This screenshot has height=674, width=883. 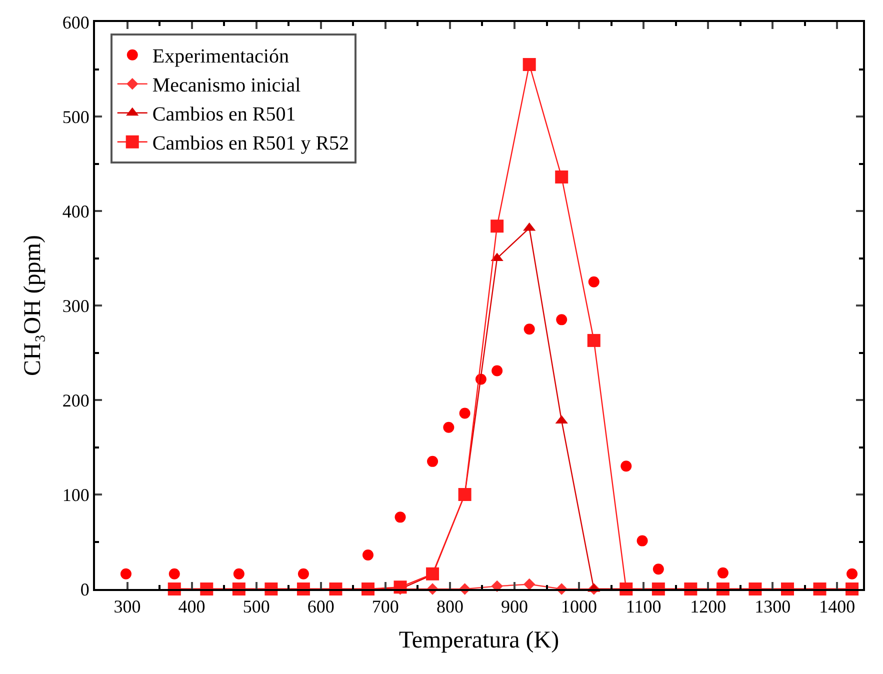 What do you see at coordinates (76, 494) in the screenshot?
I see `y-tick-label: 100` at bounding box center [76, 494].